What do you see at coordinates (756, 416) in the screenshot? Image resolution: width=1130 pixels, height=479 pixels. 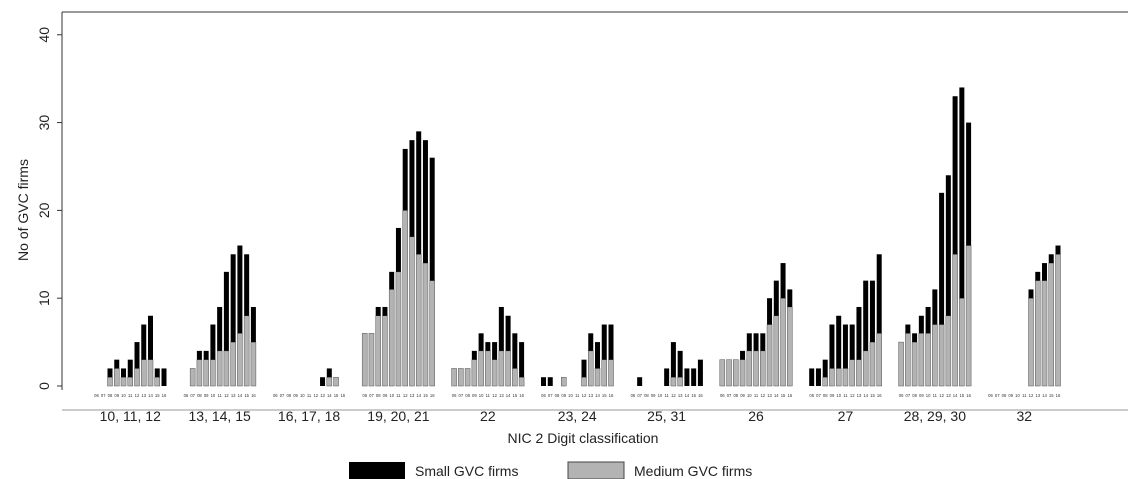 I see `group-tick-label: 26` at bounding box center [756, 416].